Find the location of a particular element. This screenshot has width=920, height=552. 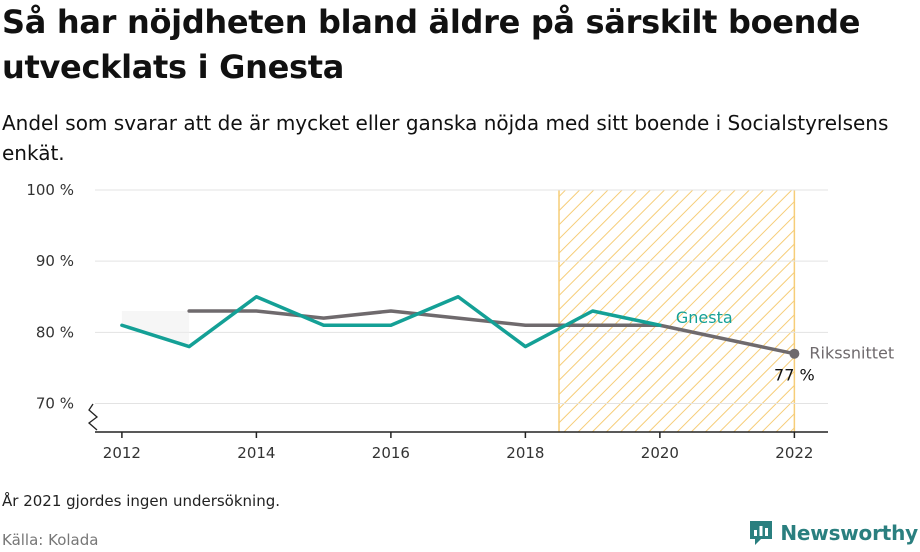

newsworthy-logo: Newsworthy is located at coordinates (833, 533).